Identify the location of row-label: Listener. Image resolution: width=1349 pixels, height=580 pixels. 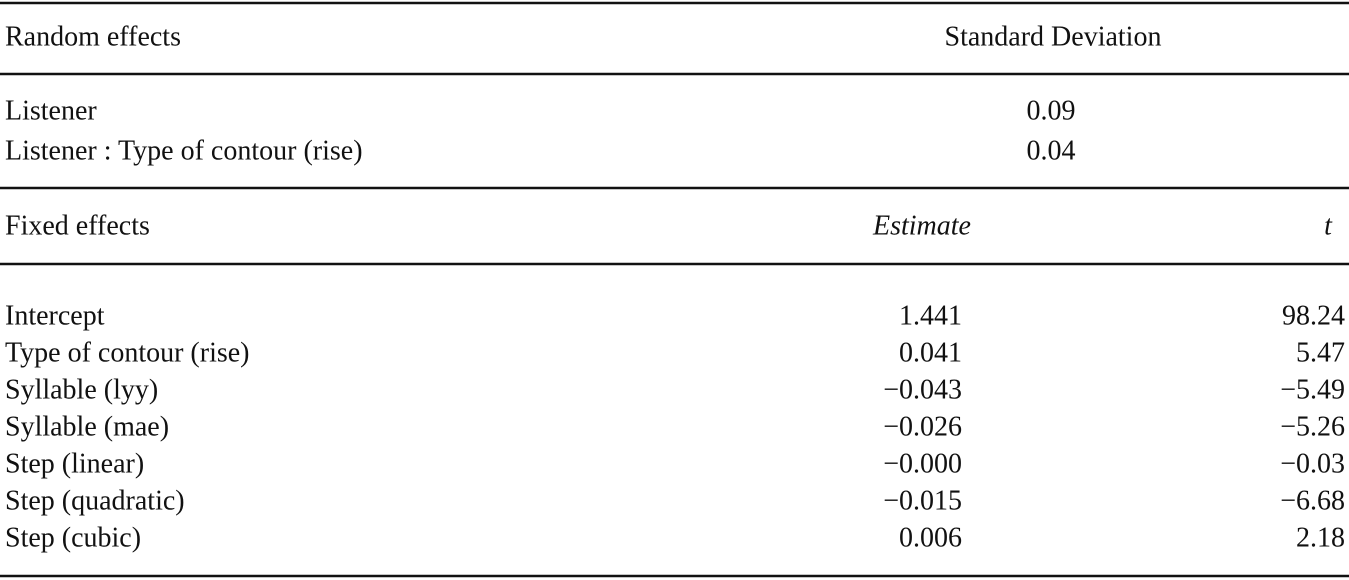
(51, 110).